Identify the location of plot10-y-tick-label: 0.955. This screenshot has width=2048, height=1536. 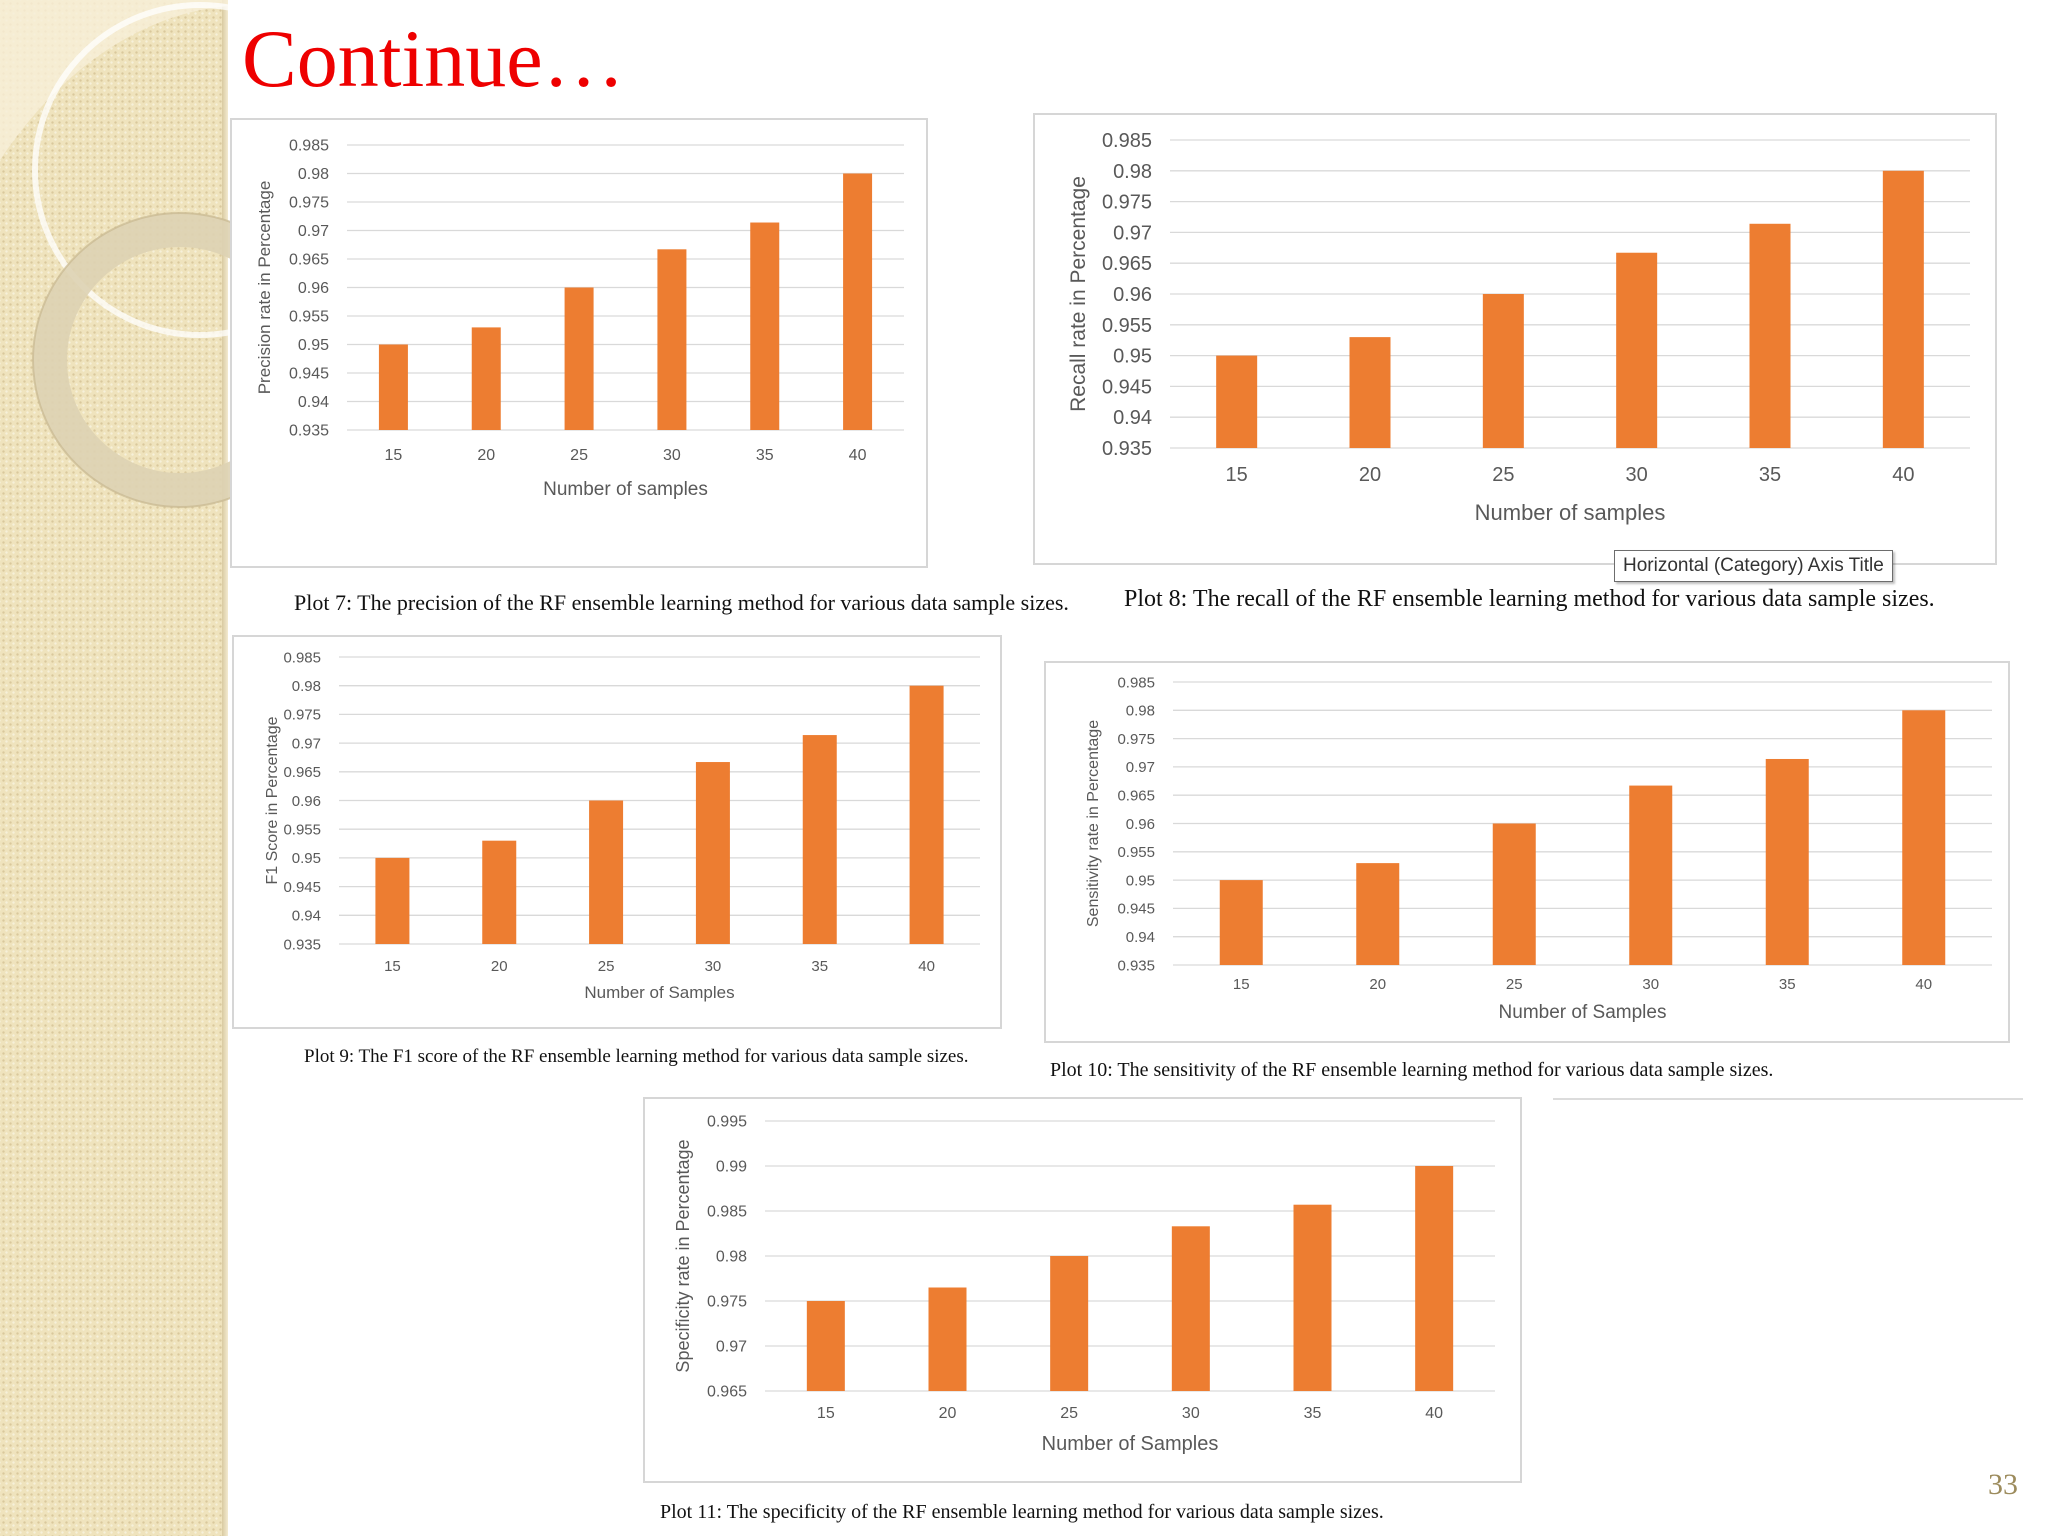
(1136, 852).